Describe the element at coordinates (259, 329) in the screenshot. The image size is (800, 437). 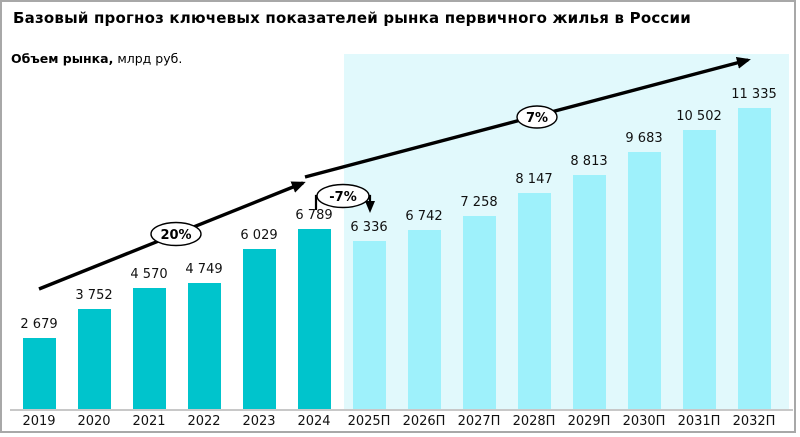
I see `bar-2023` at that location.